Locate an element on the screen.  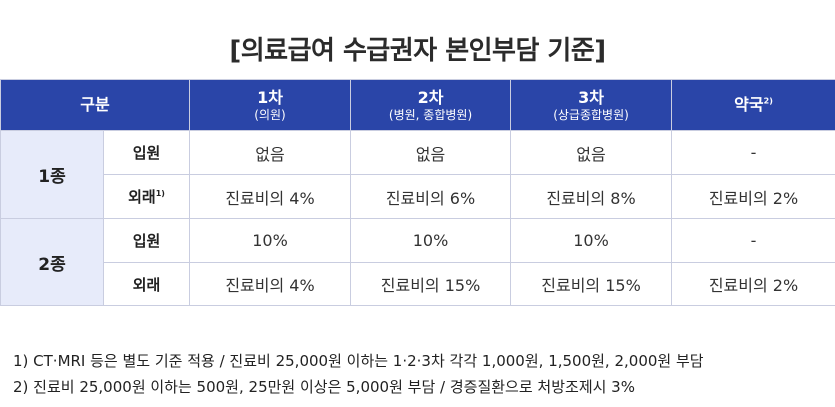
header-col-3: 3차 (상급종합병원) is located at coordinates (591, 105).